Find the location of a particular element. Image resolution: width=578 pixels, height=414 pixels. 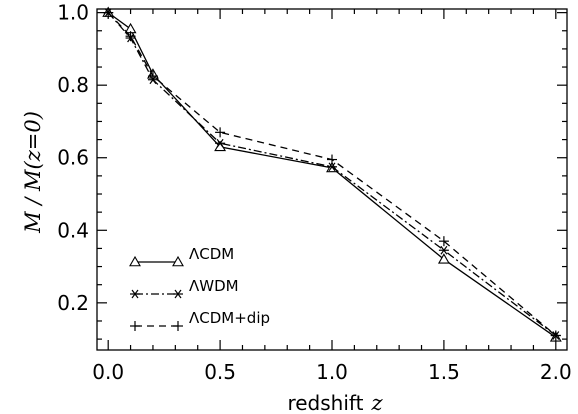

x-tick-label: 1.5 is located at coordinates (444, 372).